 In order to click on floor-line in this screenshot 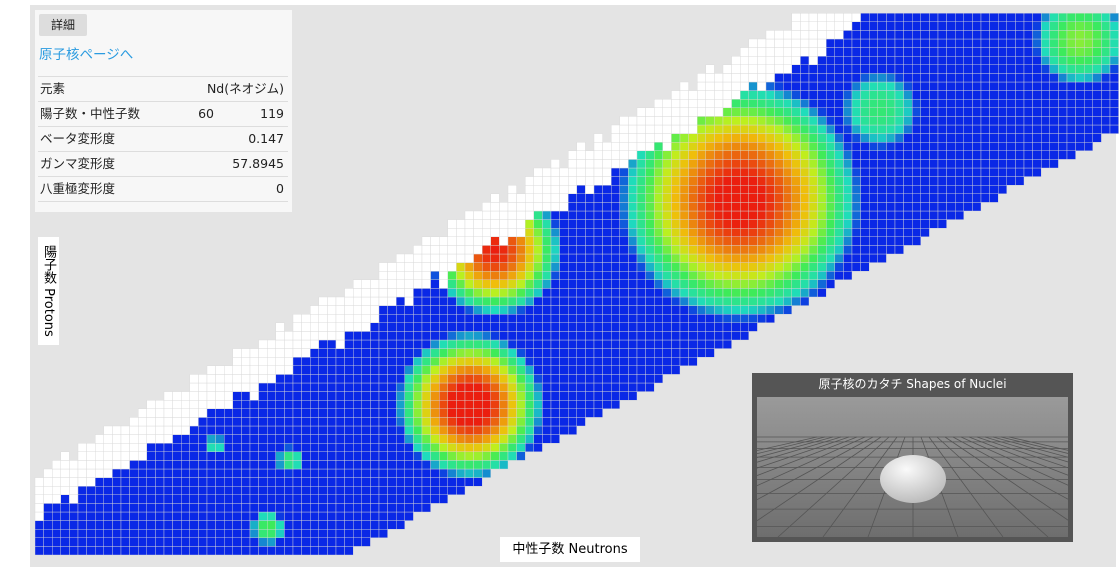, I will do `click(833, 486)`.